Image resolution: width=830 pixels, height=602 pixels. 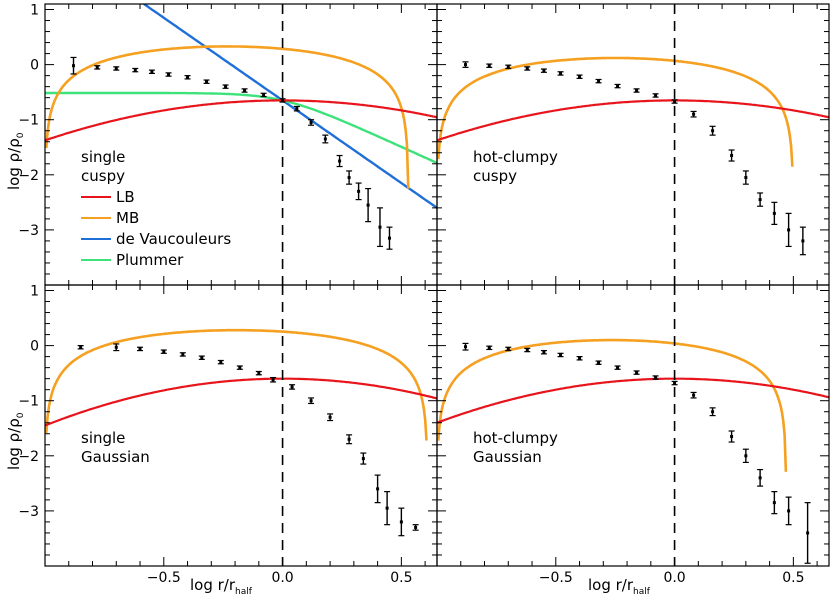 I want to click on mb-curve-single-cuspy, so click(x=227, y=117).